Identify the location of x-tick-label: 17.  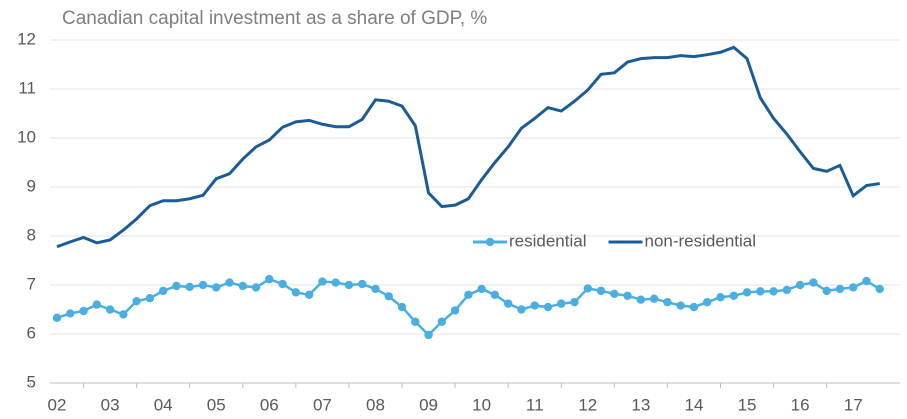
(853, 404).